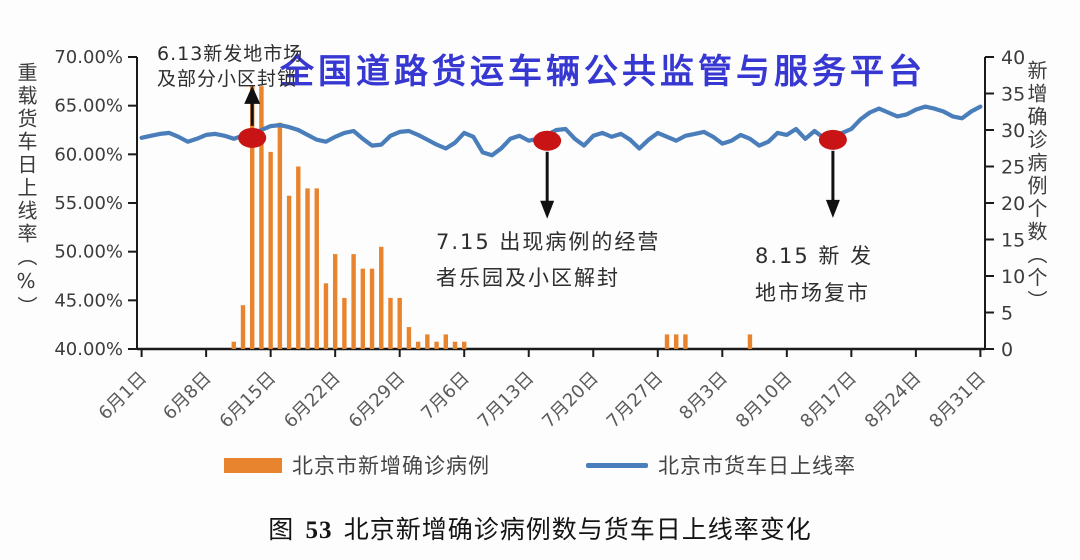 The height and width of the screenshot is (560, 1080). I want to click on x-axis-tick-label: 6月1日, so click(123, 396).